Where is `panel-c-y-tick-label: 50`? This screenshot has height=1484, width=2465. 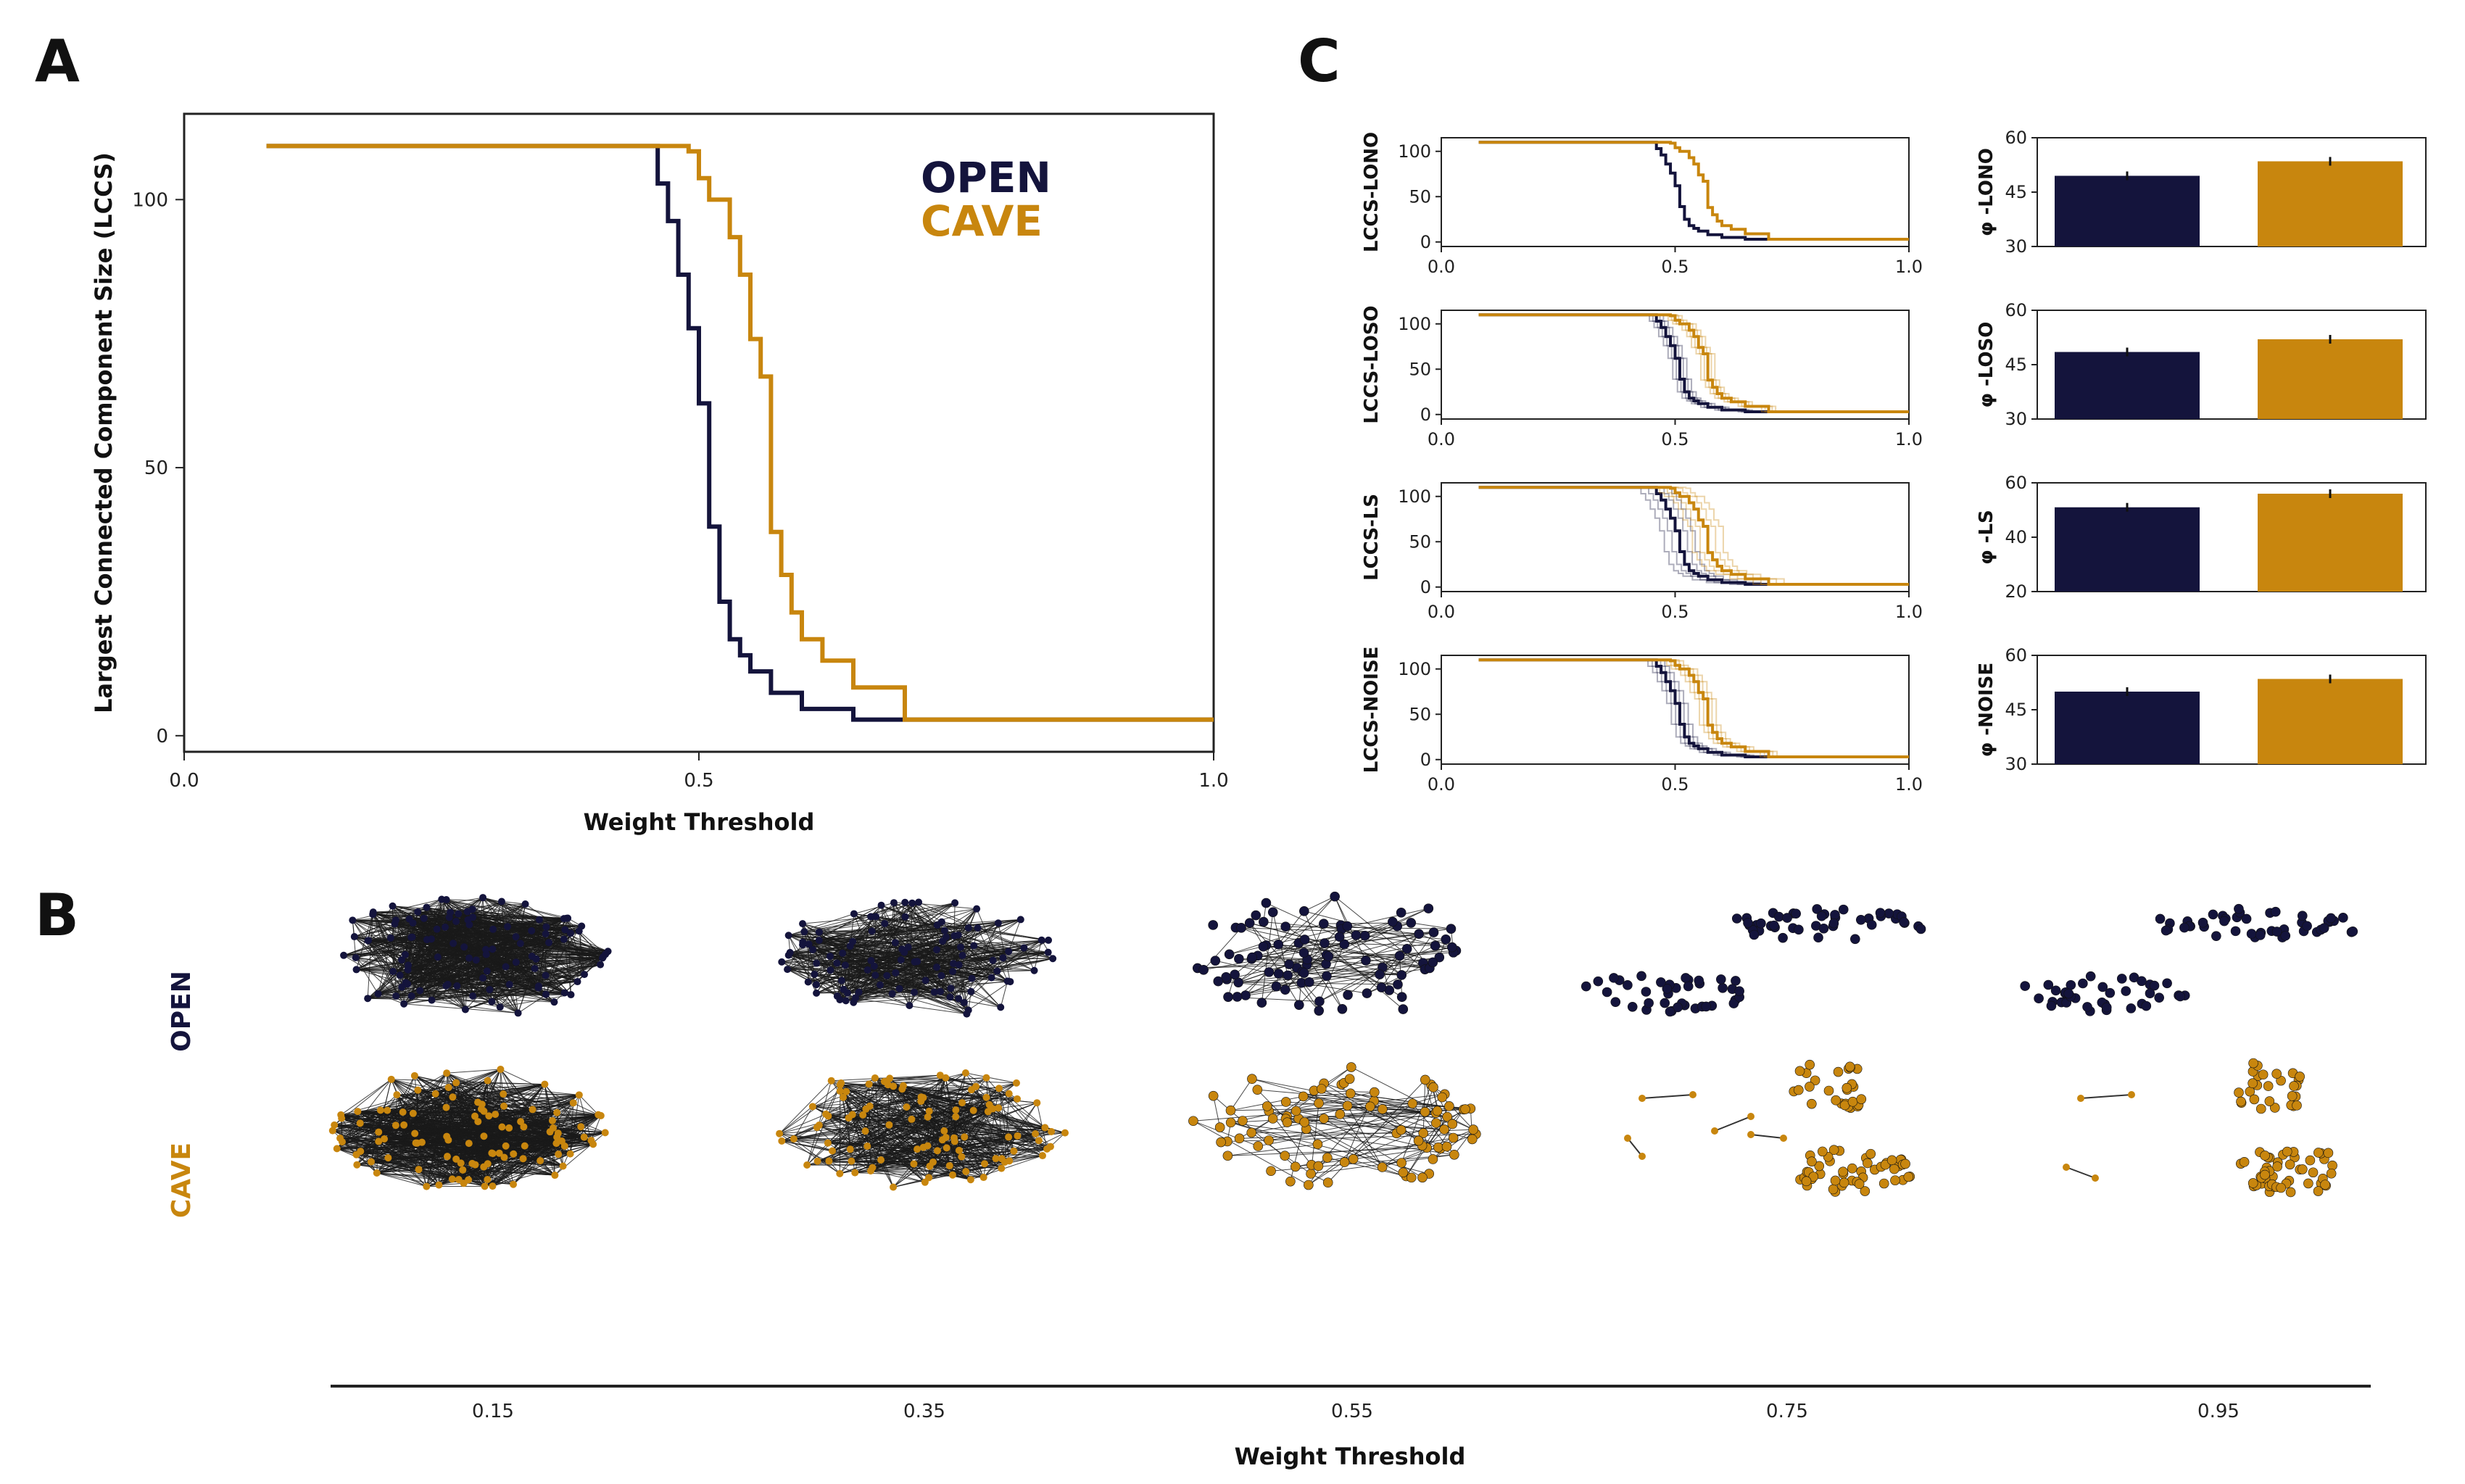
panel-c-y-tick-label: 50 is located at coordinates (1420, 541).